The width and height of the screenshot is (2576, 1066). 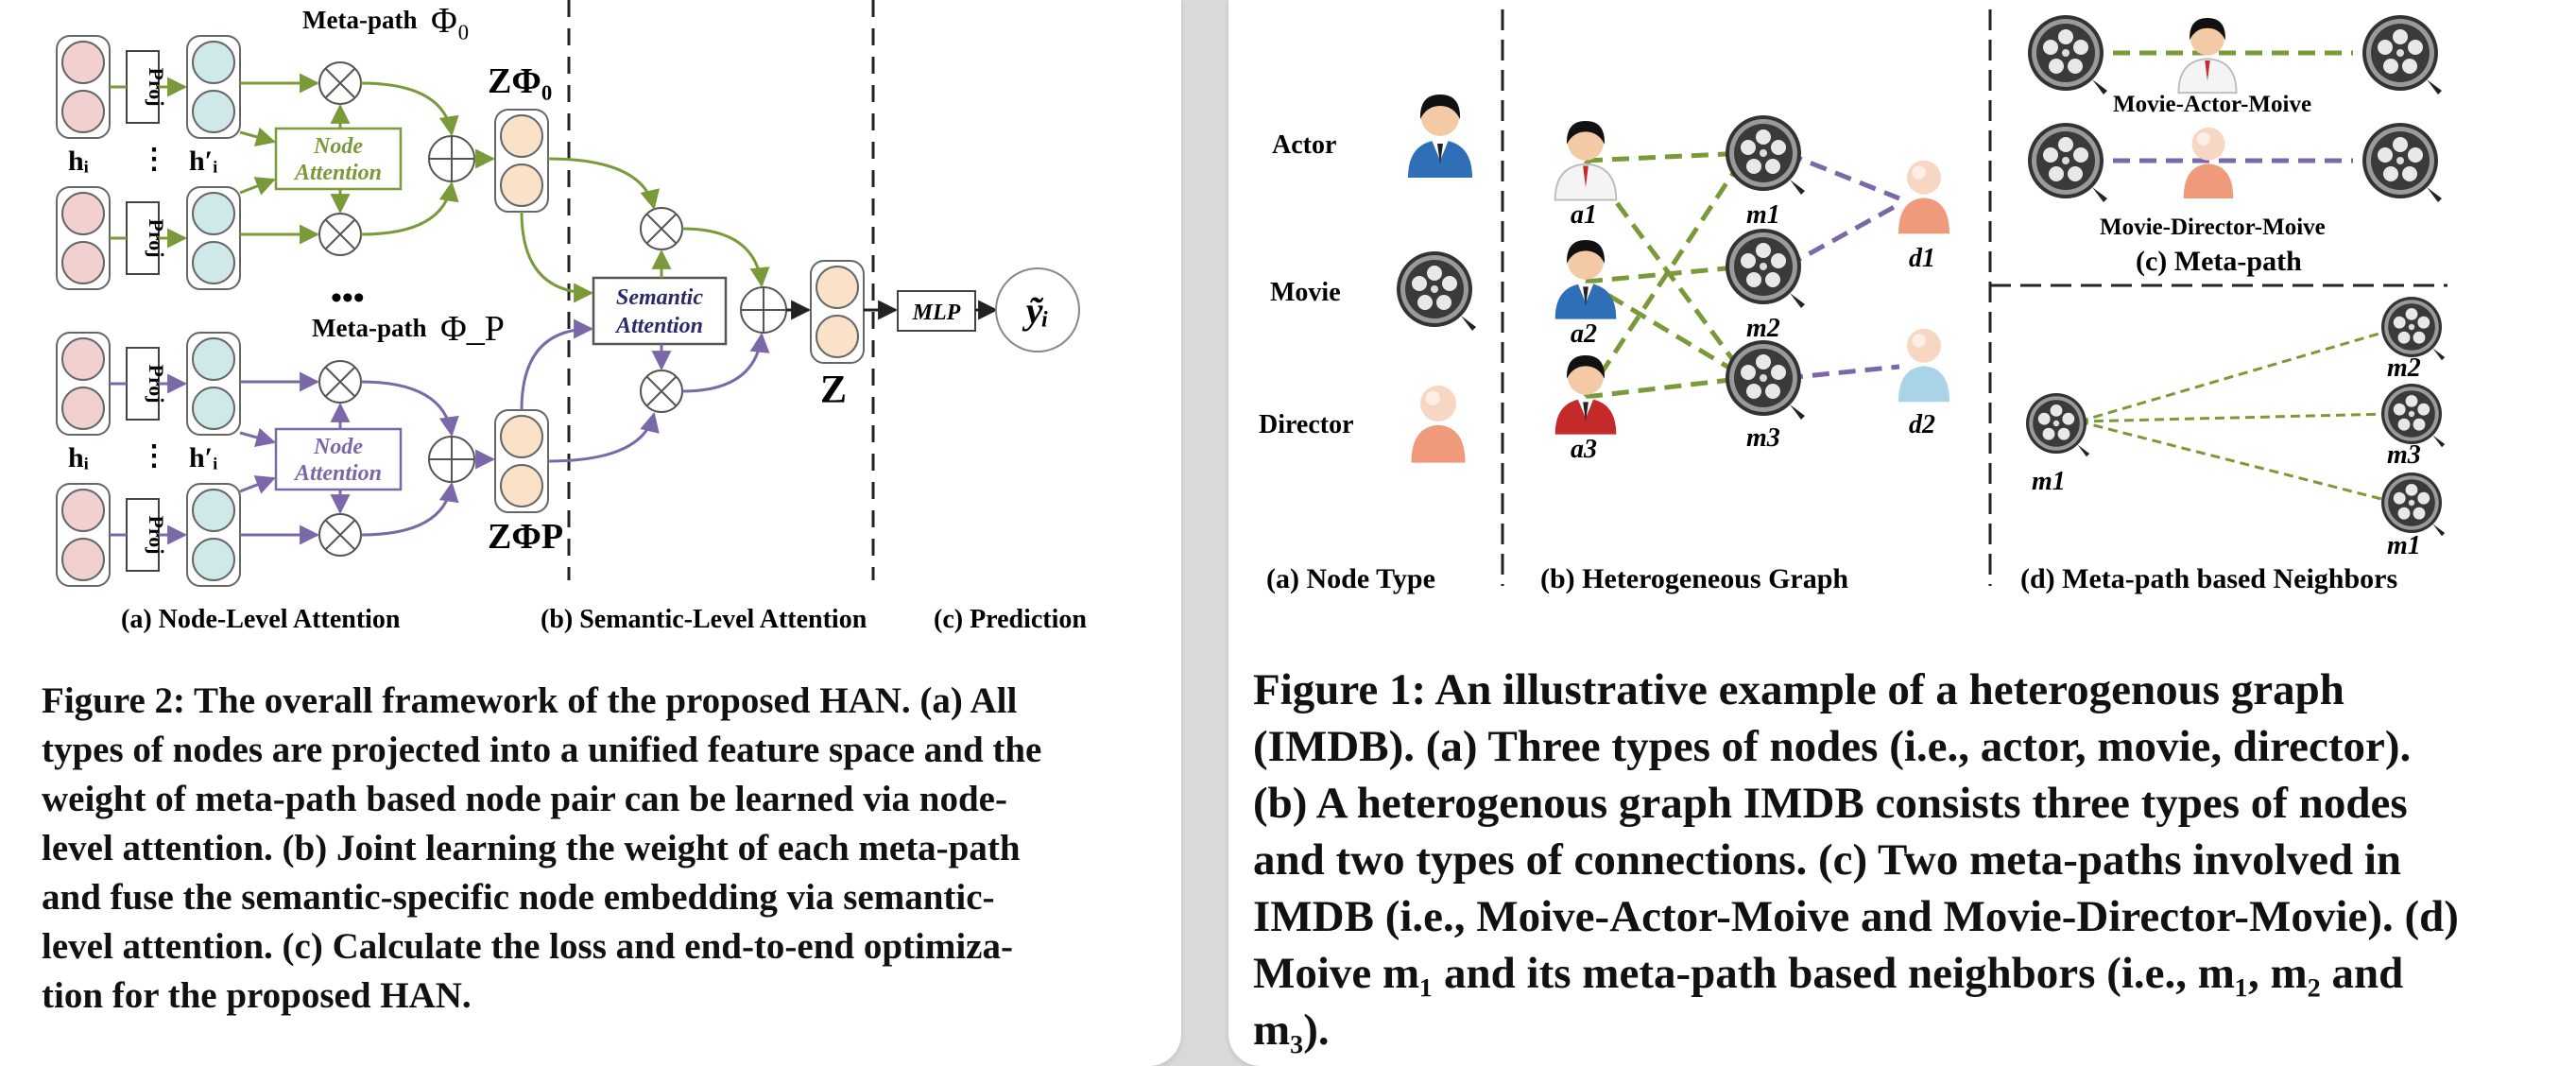 I want to click on neighbor-edges, so click(x=2234, y=416).